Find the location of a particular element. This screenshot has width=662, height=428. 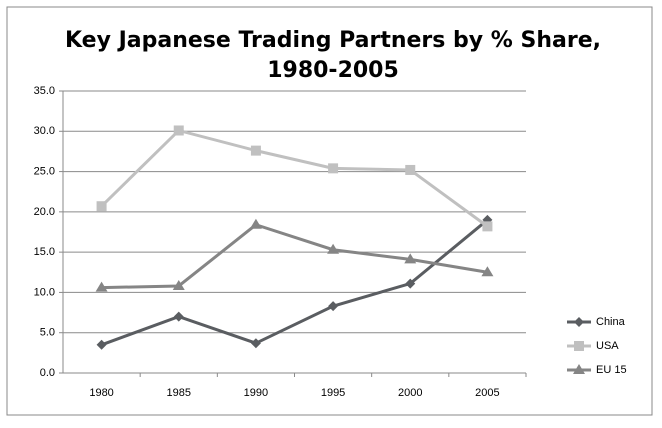

y-tick-label: 30.0 is located at coordinates (44, 131).